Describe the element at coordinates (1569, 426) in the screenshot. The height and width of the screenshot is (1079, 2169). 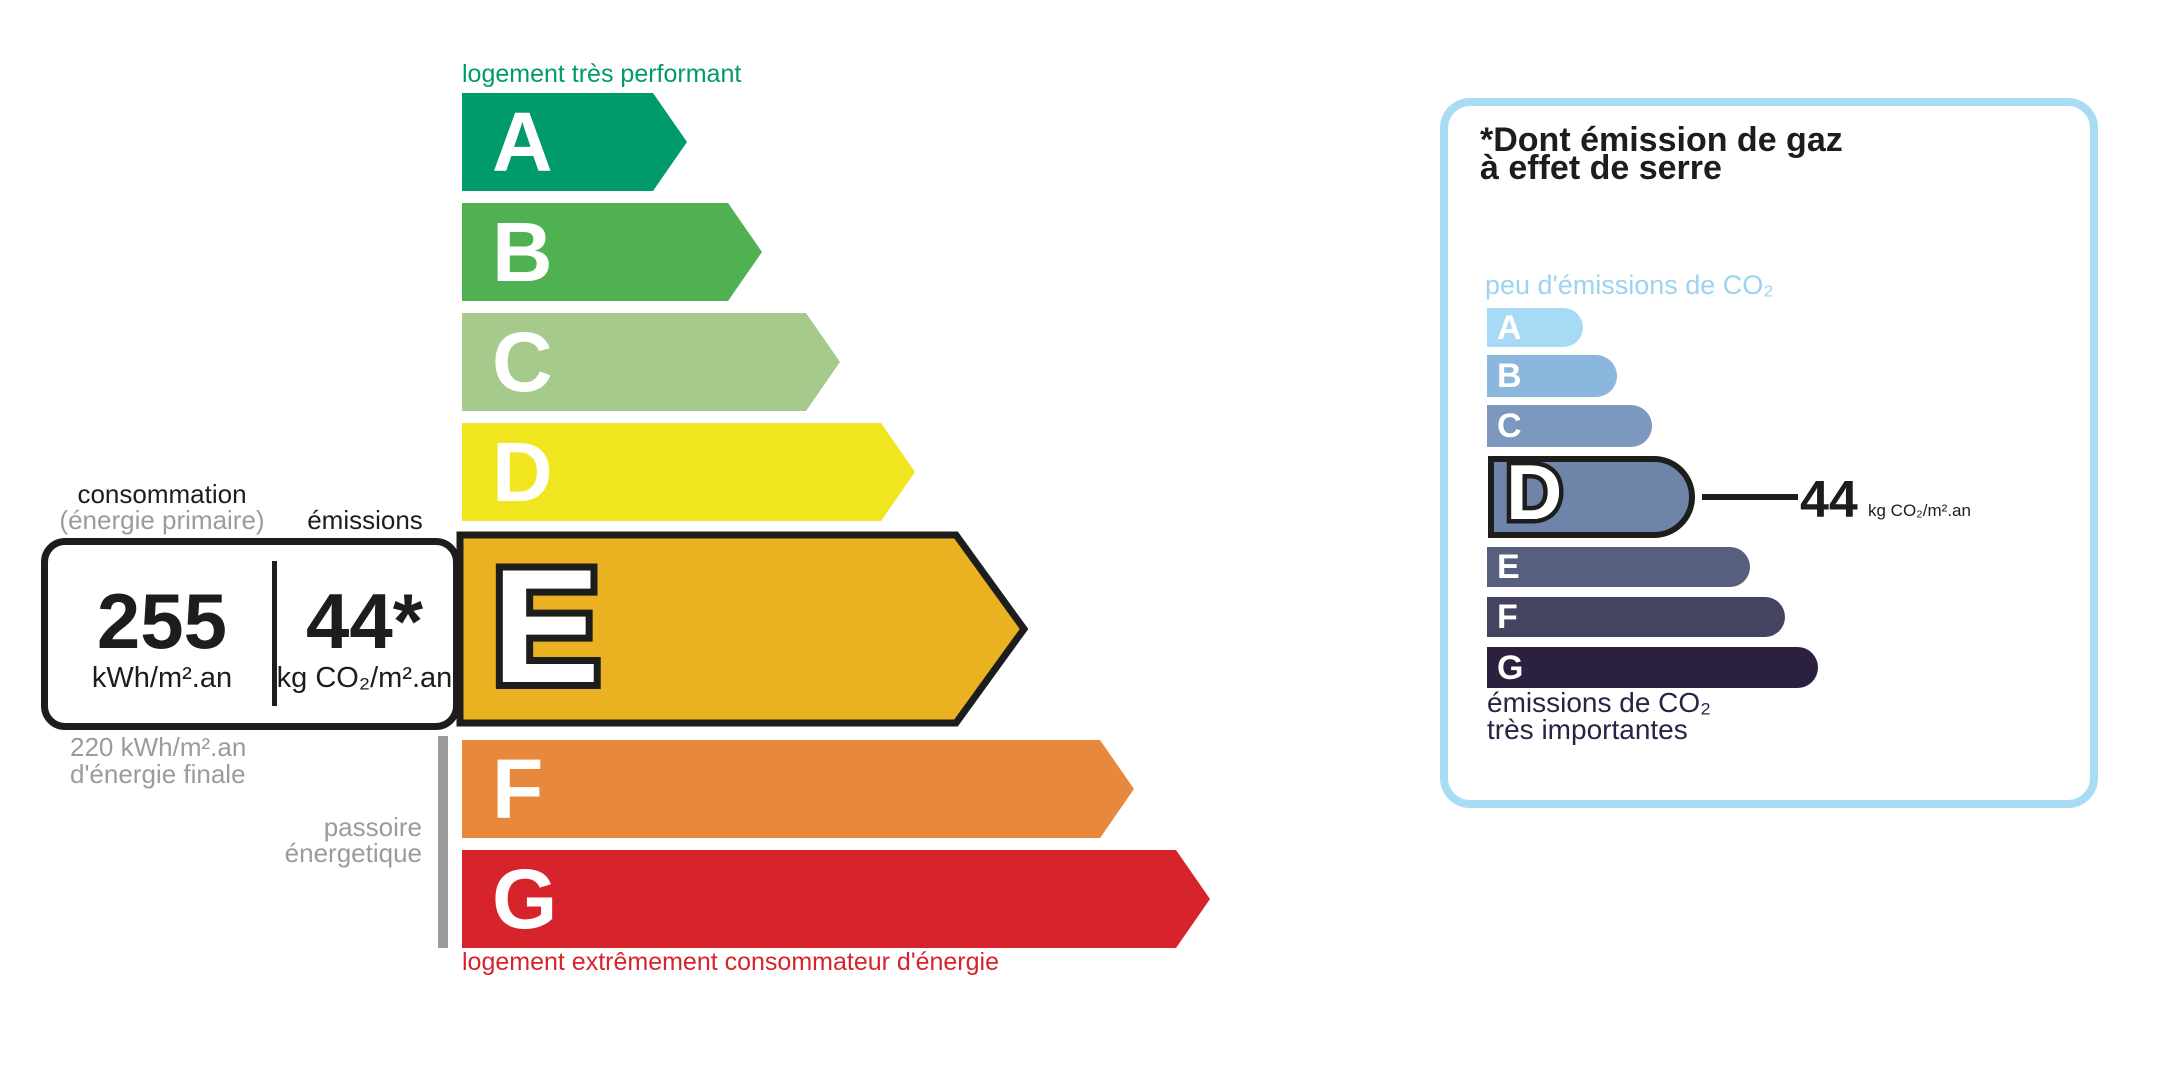
I see `co2-class-c-bar: C` at that location.